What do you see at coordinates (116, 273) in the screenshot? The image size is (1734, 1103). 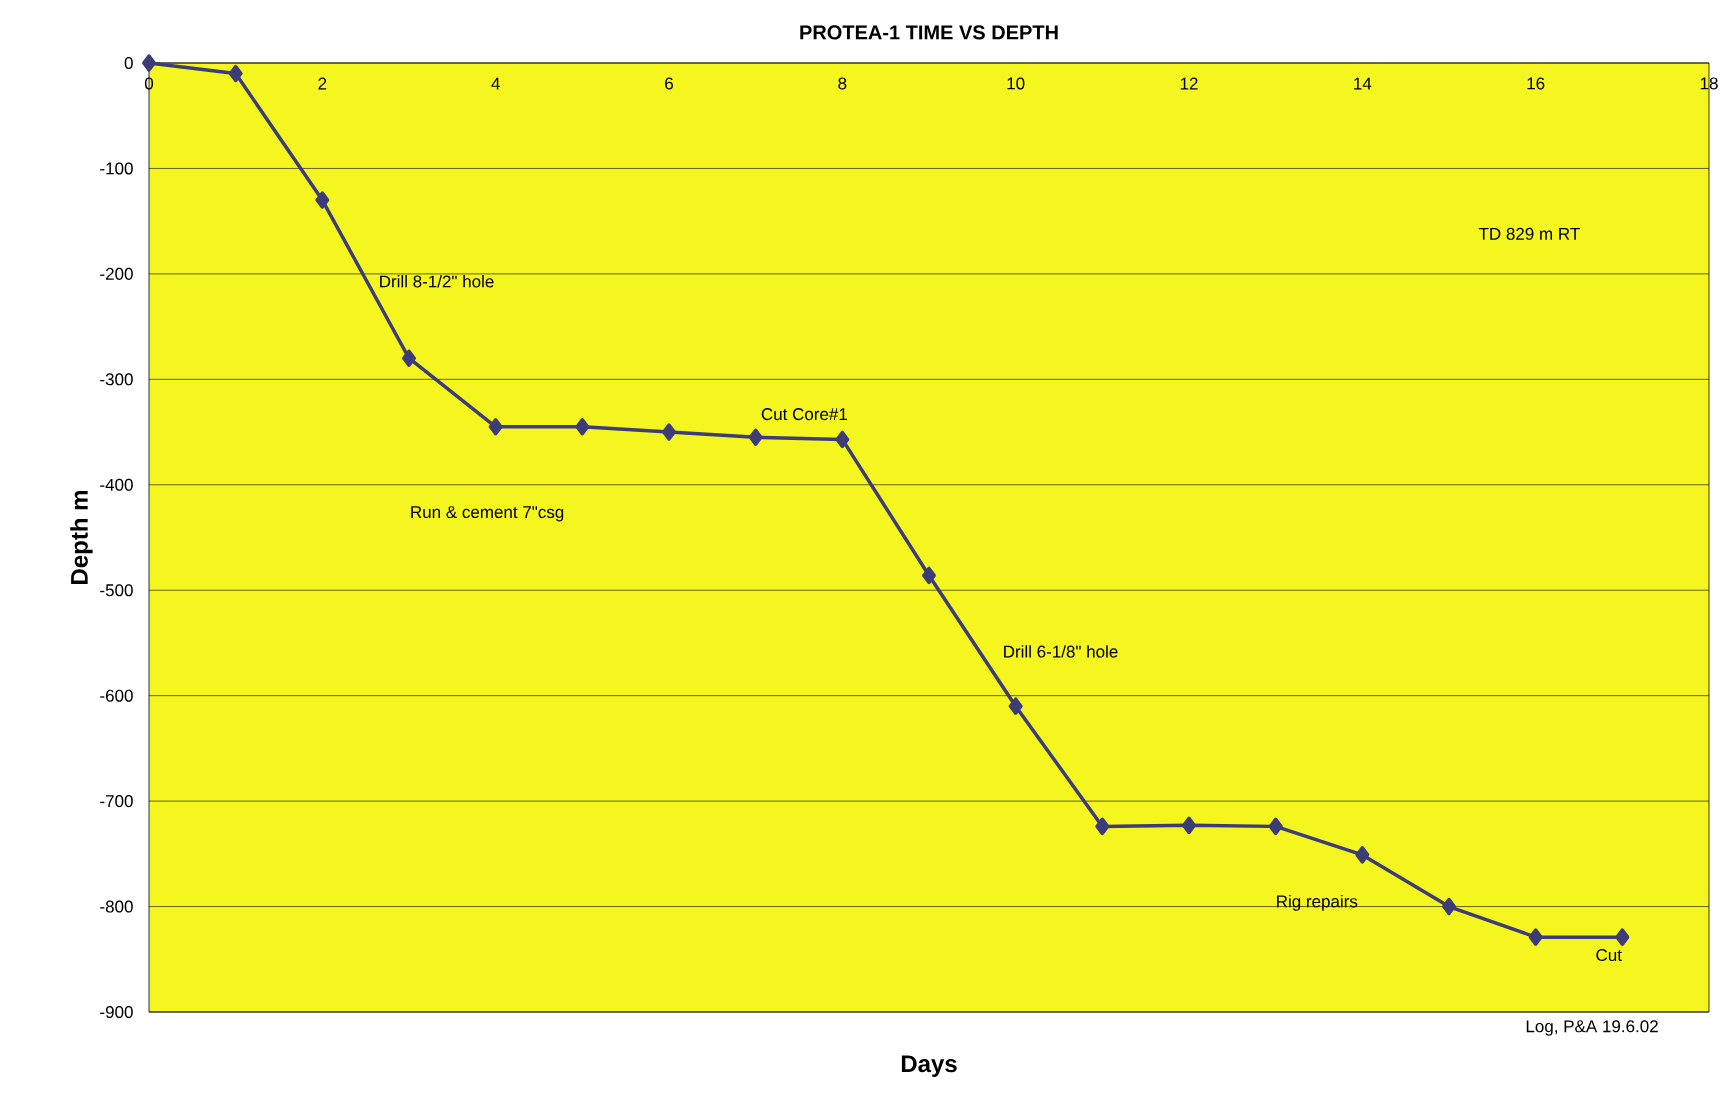 I see `y-tick-label: -200` at bounding box center [116, 273].